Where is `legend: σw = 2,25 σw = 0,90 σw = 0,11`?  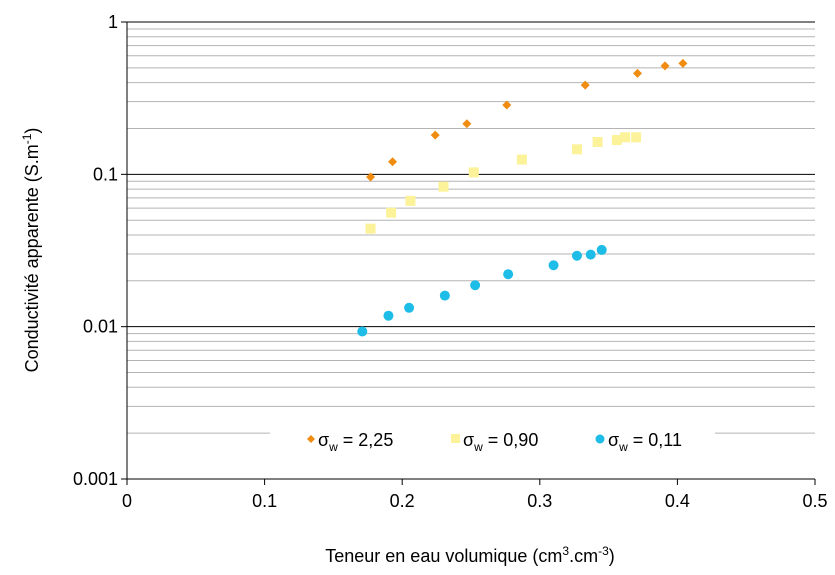 legend: σw = 2,25 σw = 0,90 σw = 0,11 is located at coordinates (492, 439).